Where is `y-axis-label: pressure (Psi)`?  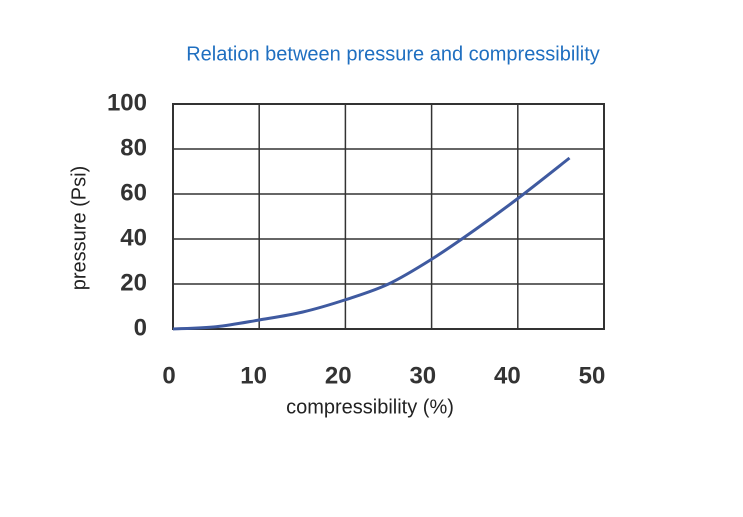 y-axis-label: pressure (Psi) is located at coordinates (79, 228).